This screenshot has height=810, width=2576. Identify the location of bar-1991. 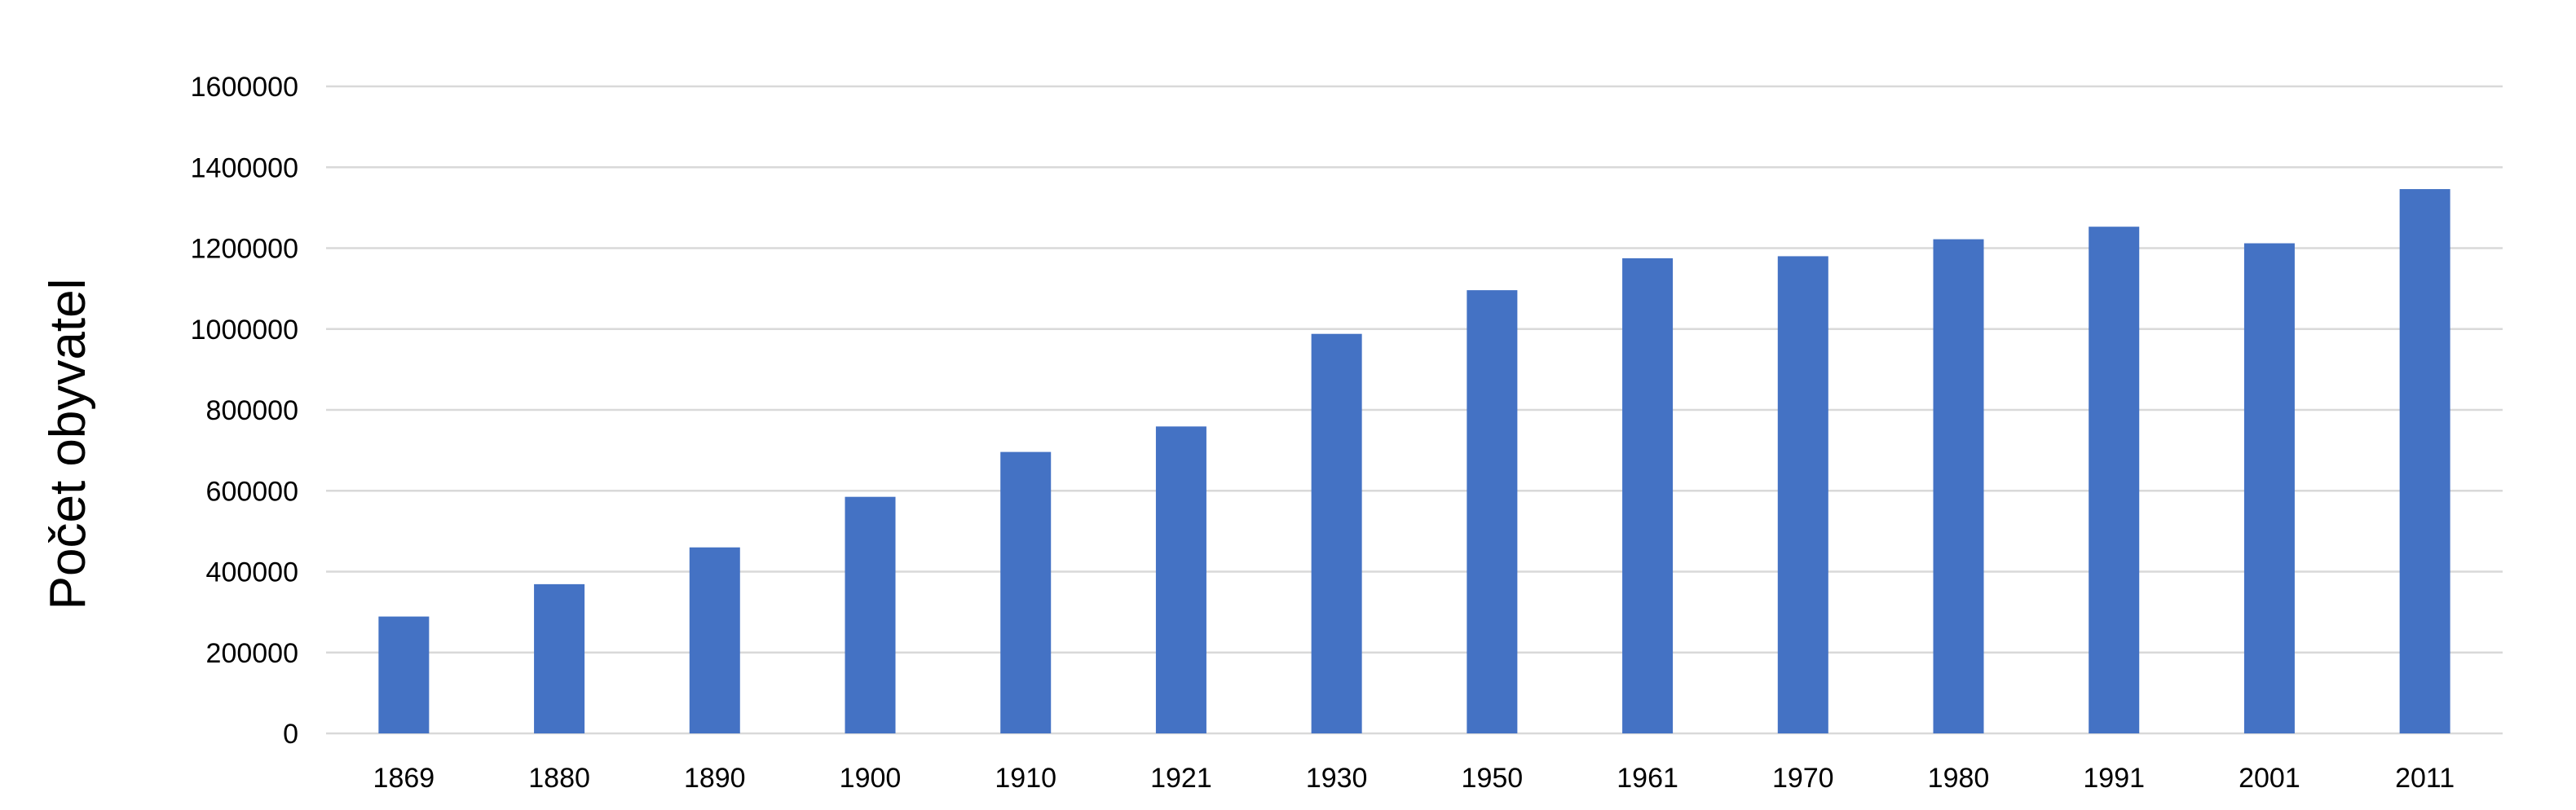
(2114, 480).